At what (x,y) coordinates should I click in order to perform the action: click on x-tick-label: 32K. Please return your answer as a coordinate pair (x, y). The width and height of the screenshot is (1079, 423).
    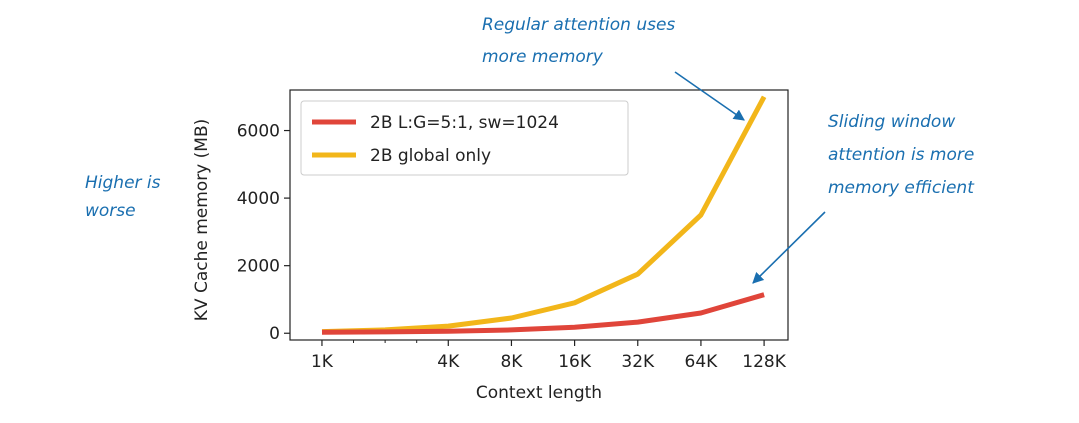
    Looking at the image, I should click on (638, 362).